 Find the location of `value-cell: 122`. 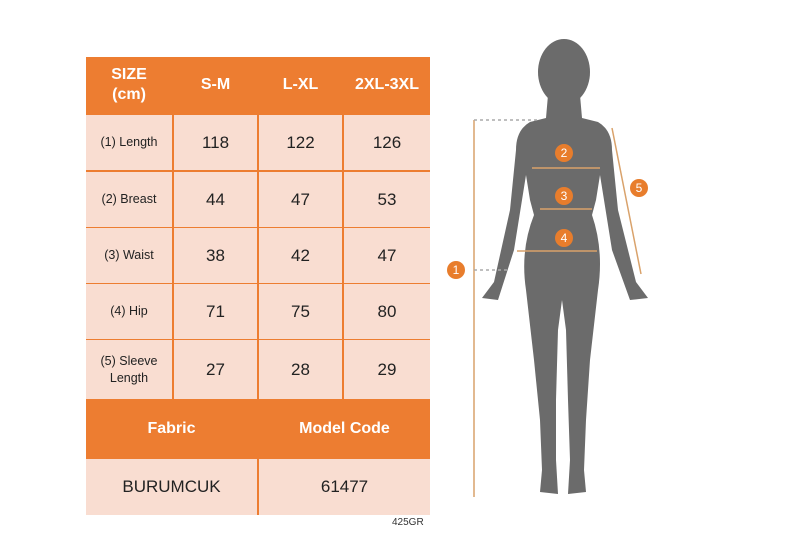

value-cell: 122 is located at coordinates (300, 142).